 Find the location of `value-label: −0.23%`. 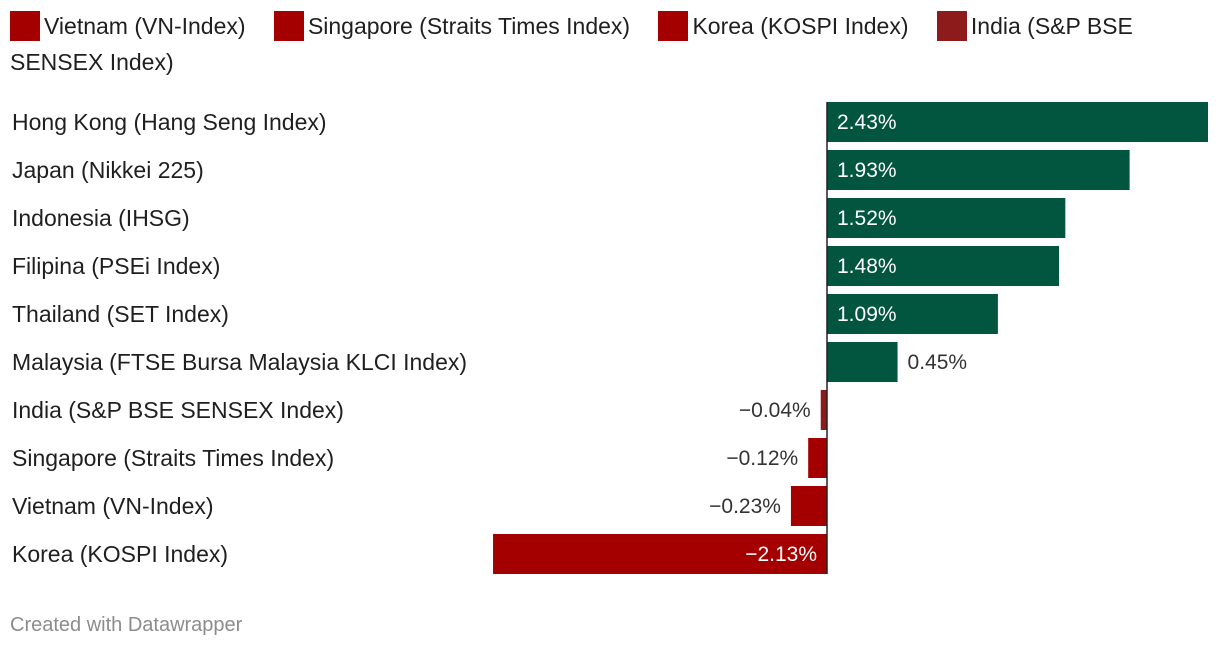

value-label: −0.23% is located at coordinates (745, 506).